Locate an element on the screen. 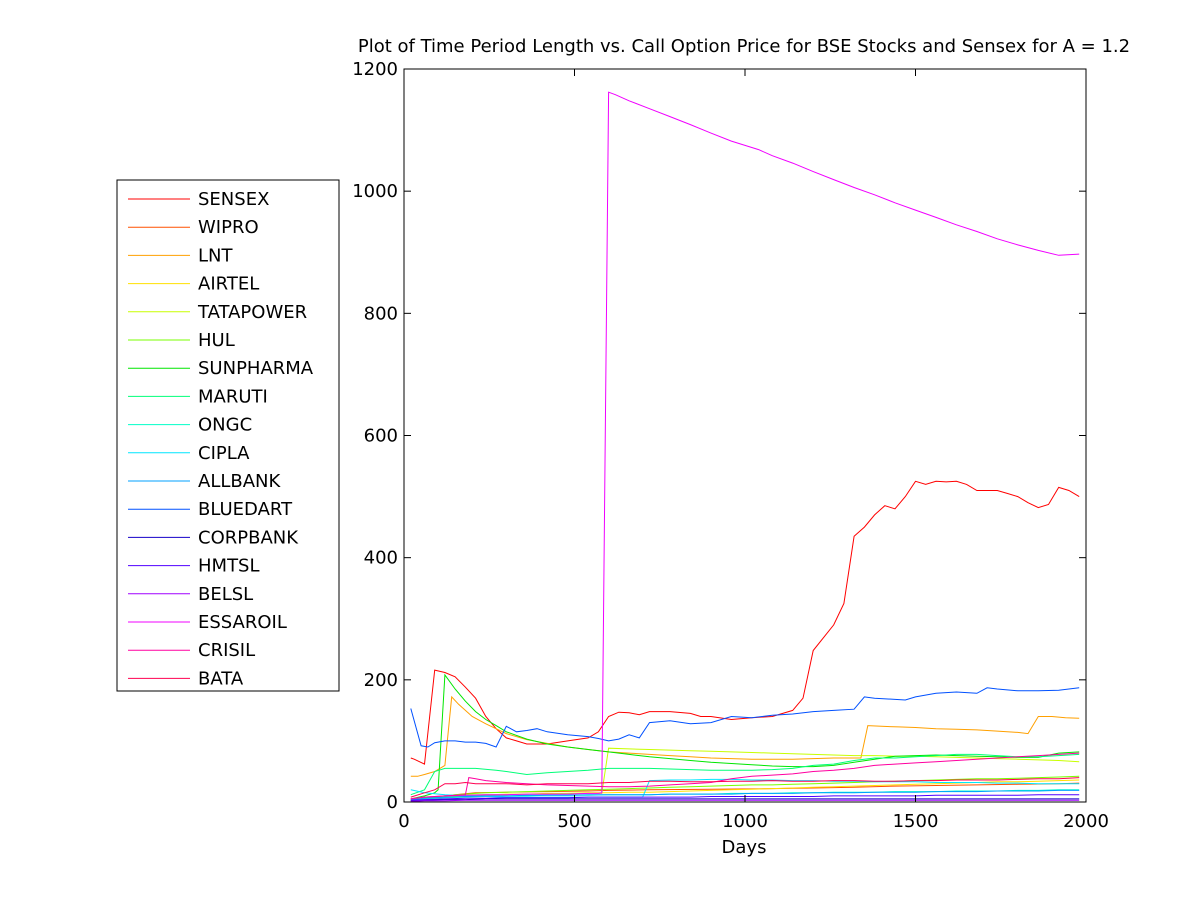  series-line-sunpharma is located at coordinates (745, 736).